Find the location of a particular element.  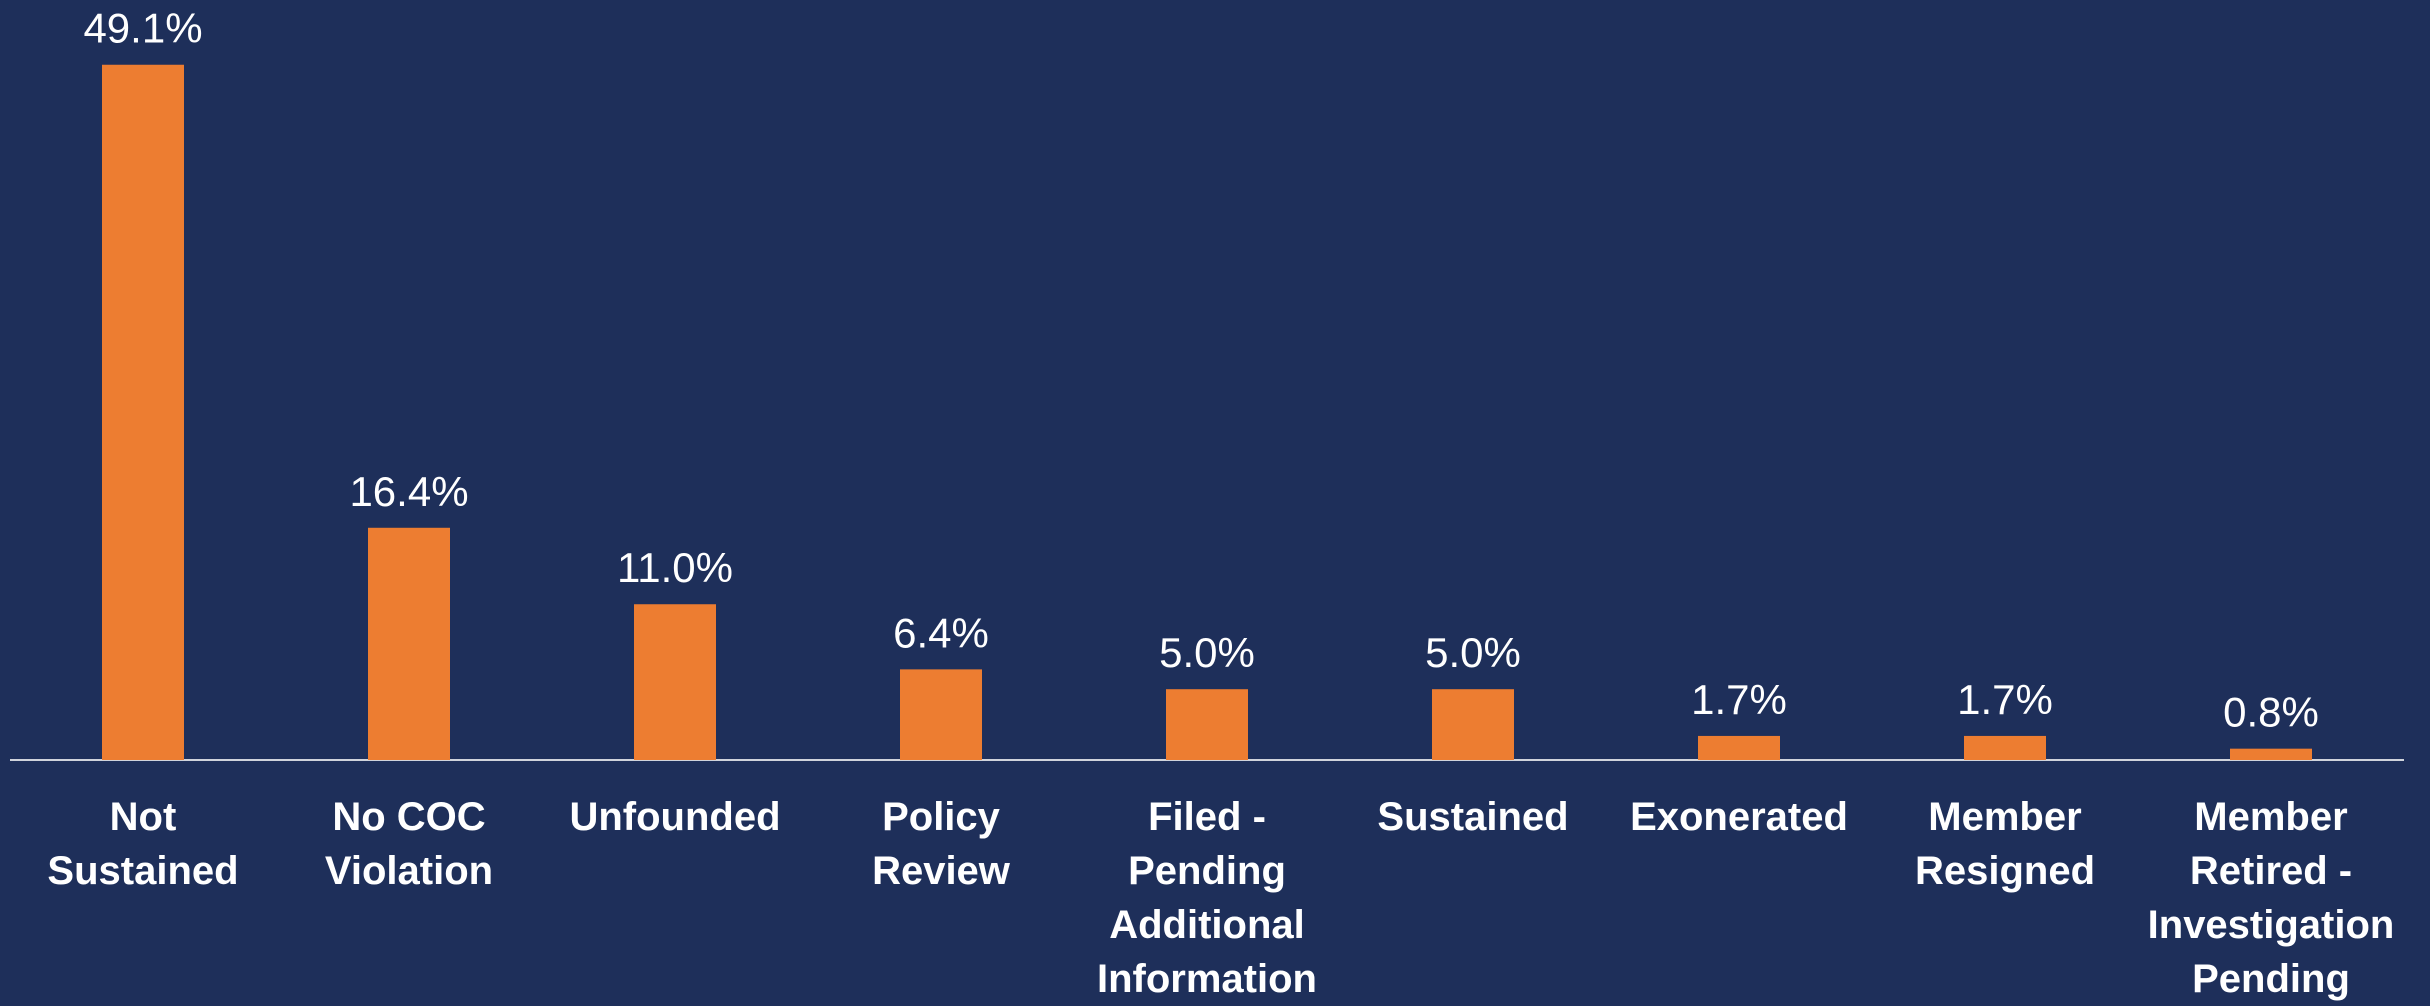

x-tick-label: Member Retired - Investigation Pending is located at coordinates (2271, 898).